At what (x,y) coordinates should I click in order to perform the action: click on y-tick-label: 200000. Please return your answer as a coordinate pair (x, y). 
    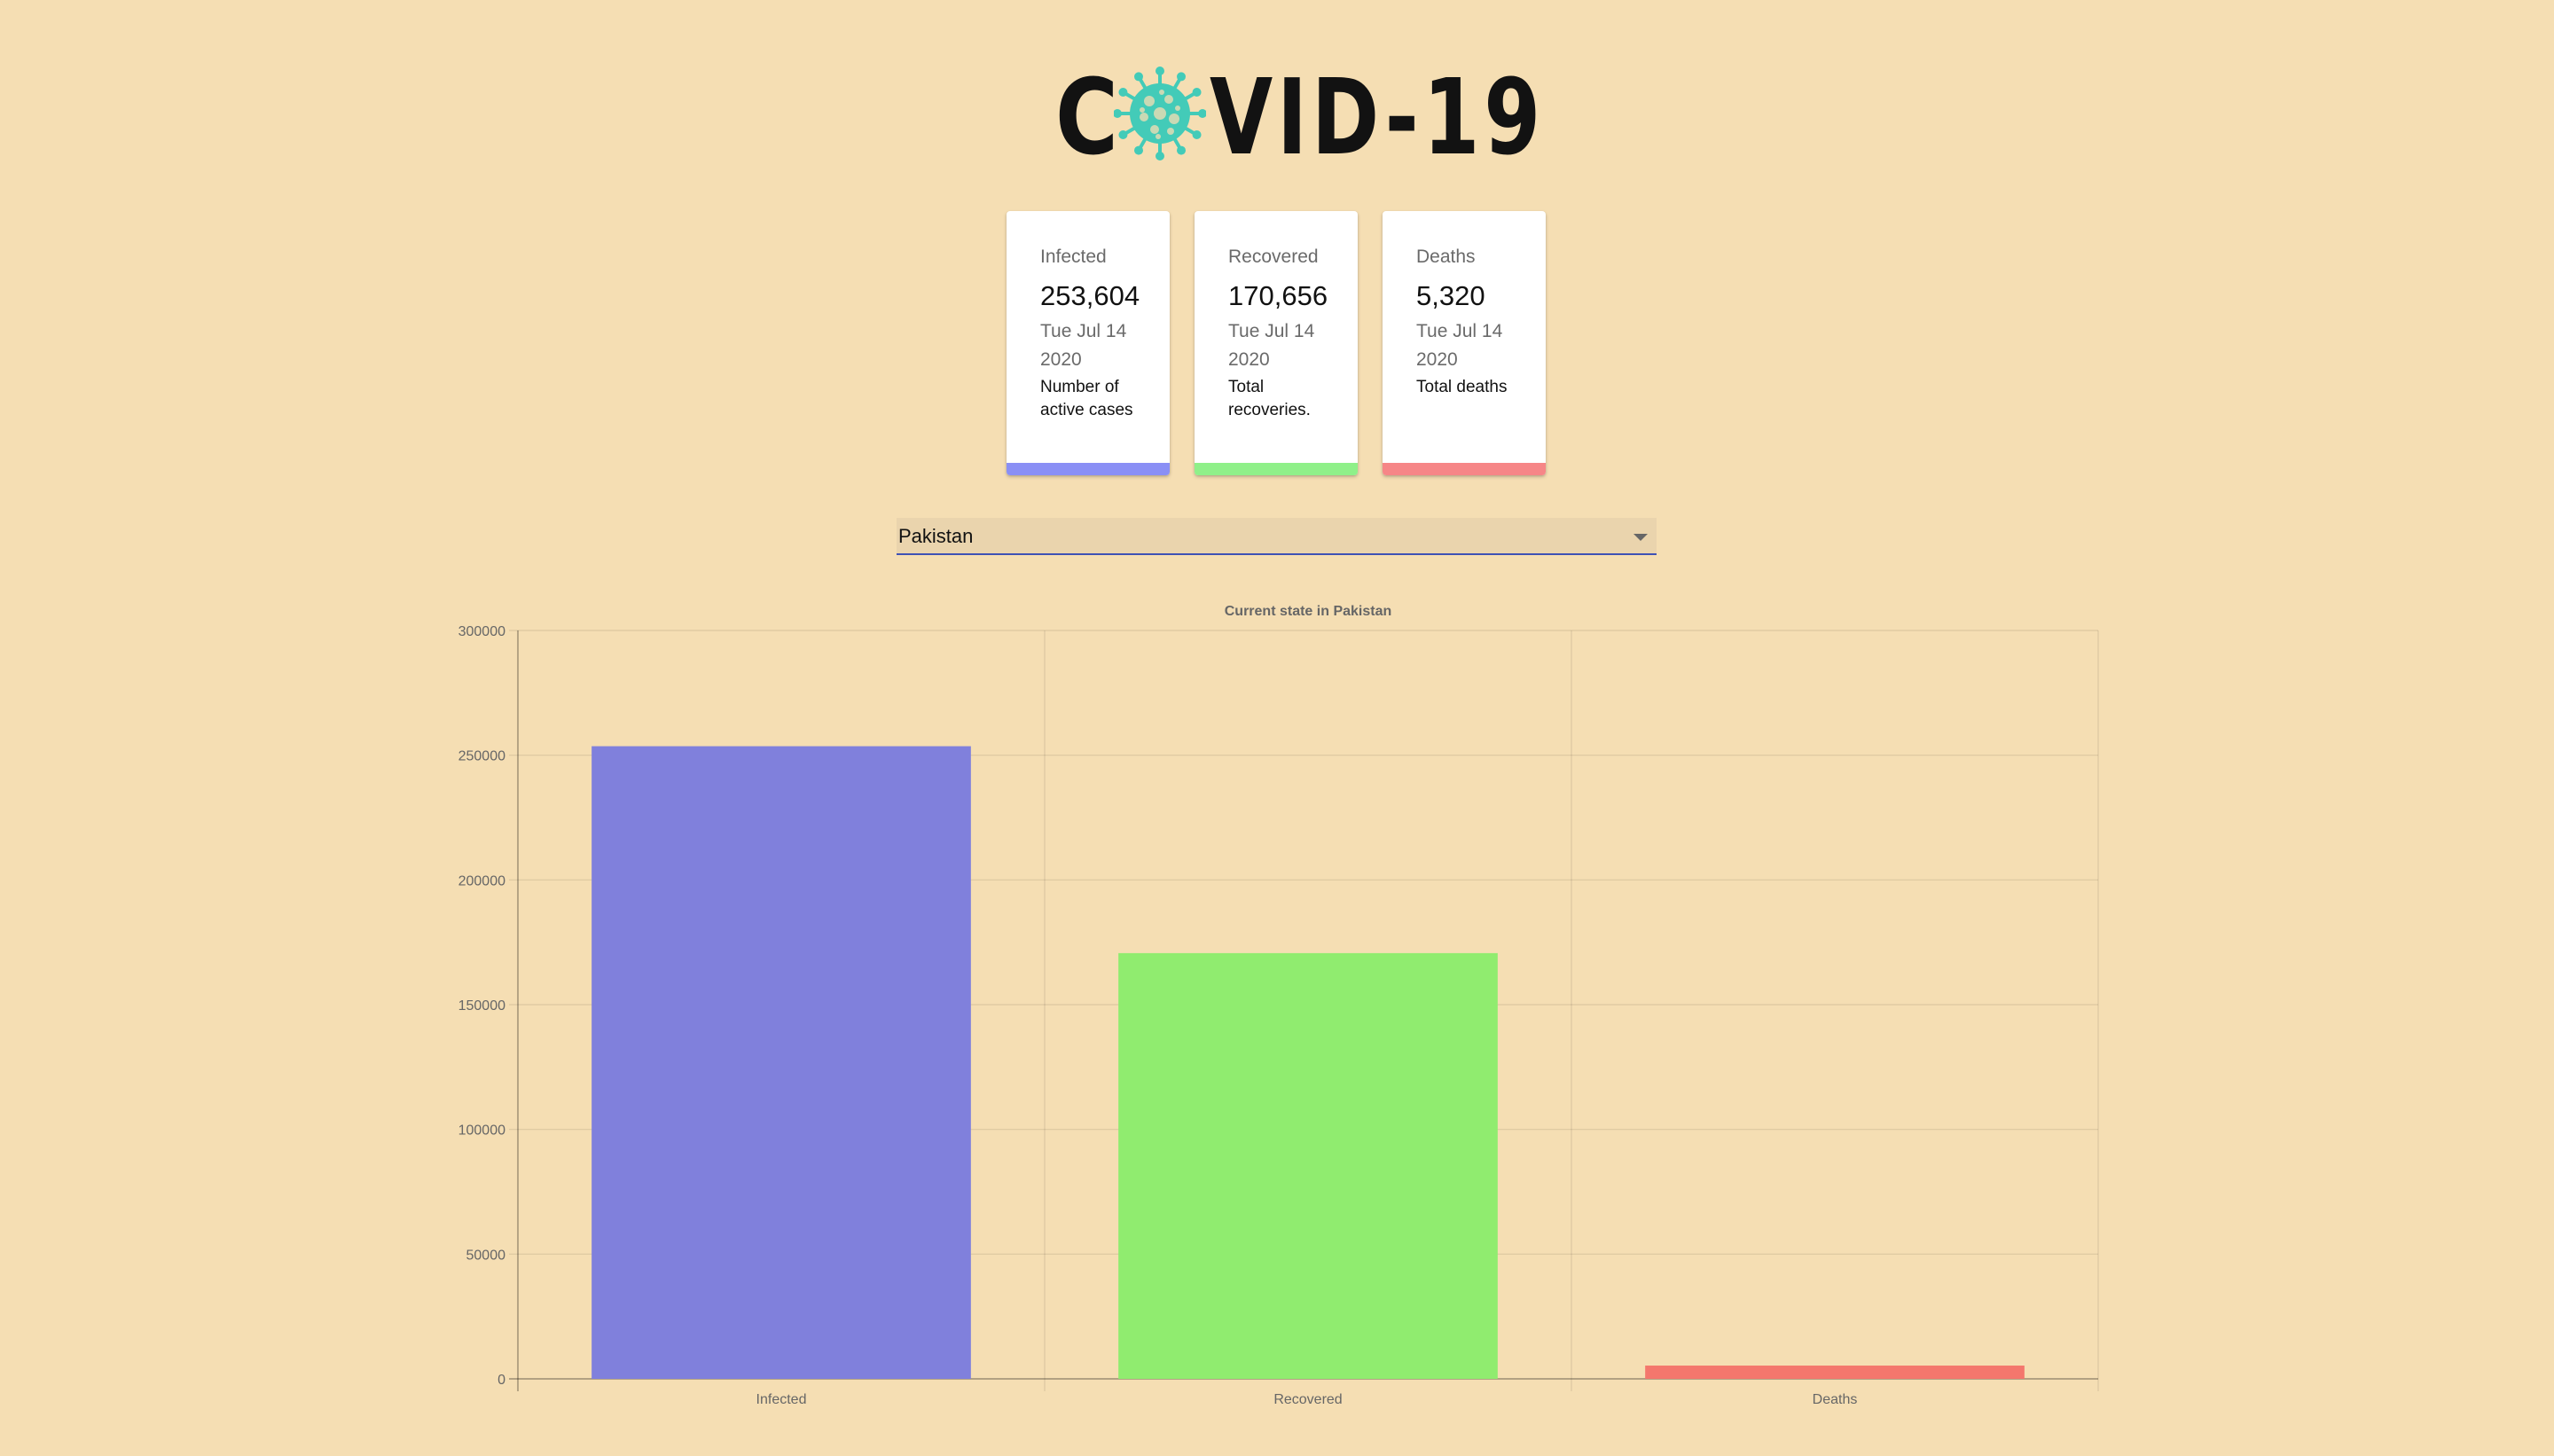
    Looking at the image, I should click on (481, 880).